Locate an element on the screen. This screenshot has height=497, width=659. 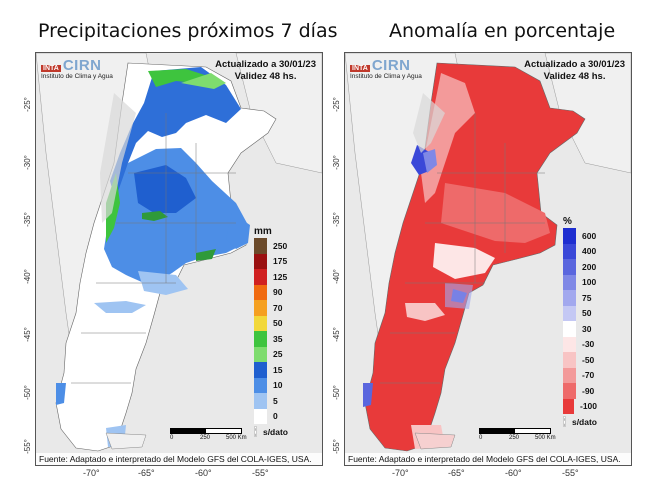
legend-entry: 250 is located at coordinates (271, 246).